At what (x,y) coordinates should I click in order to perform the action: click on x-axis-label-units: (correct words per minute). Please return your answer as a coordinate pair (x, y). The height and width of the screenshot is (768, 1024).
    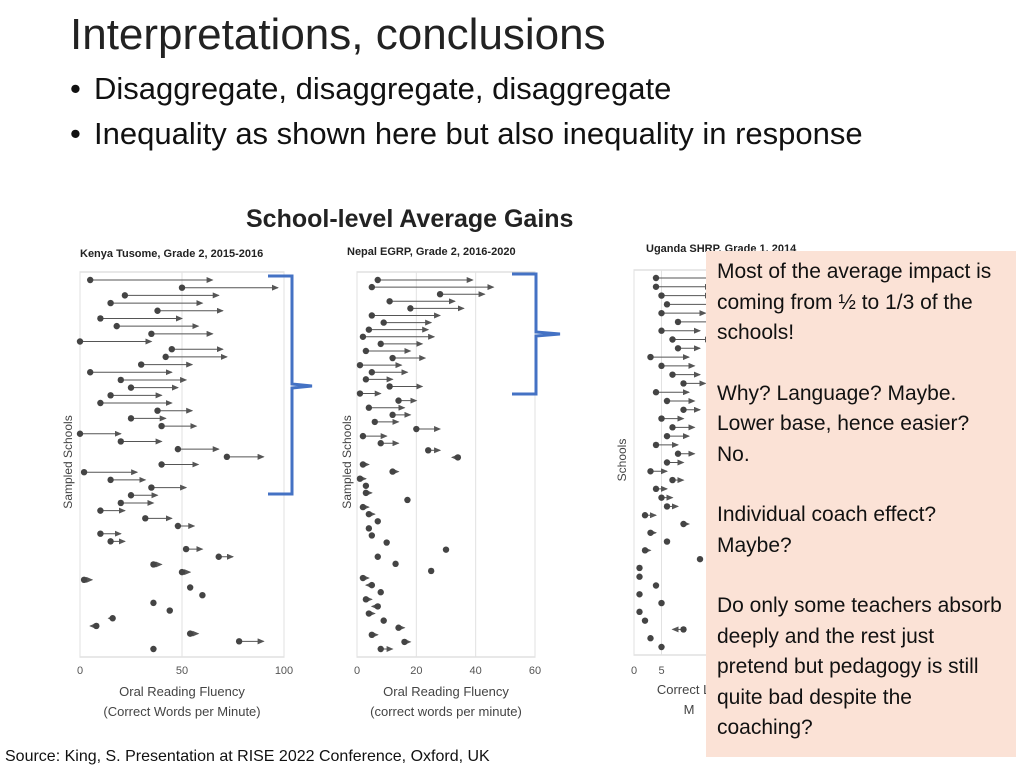
    Looking at the image, I should click on (446, 711).